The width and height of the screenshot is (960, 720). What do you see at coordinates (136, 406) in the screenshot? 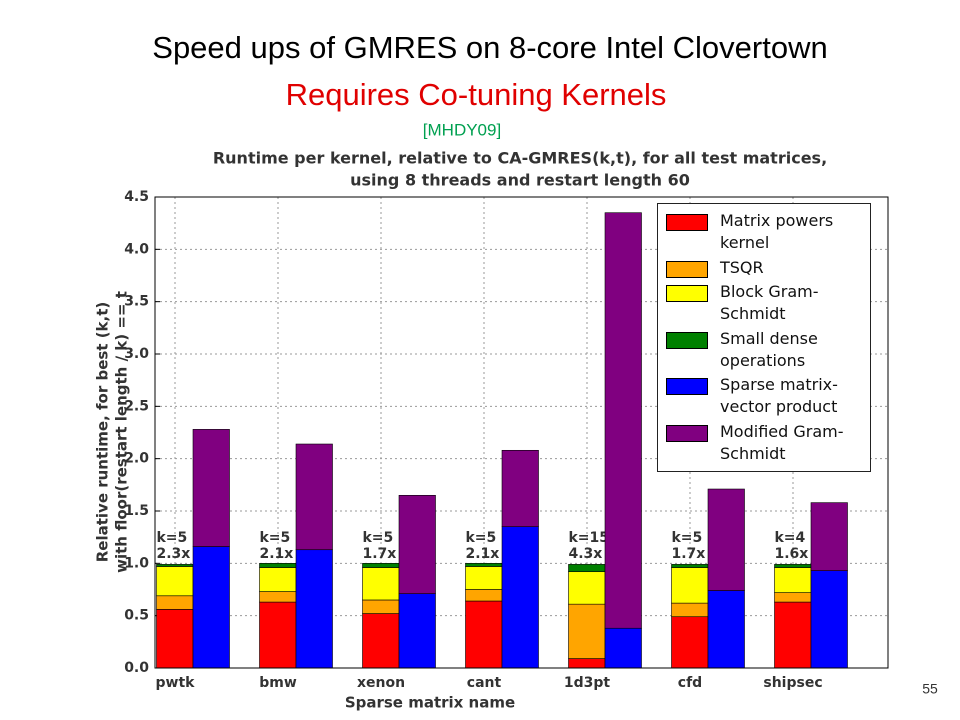
I see `y-tick-label: 2.5` at bounding box center [136, 406].